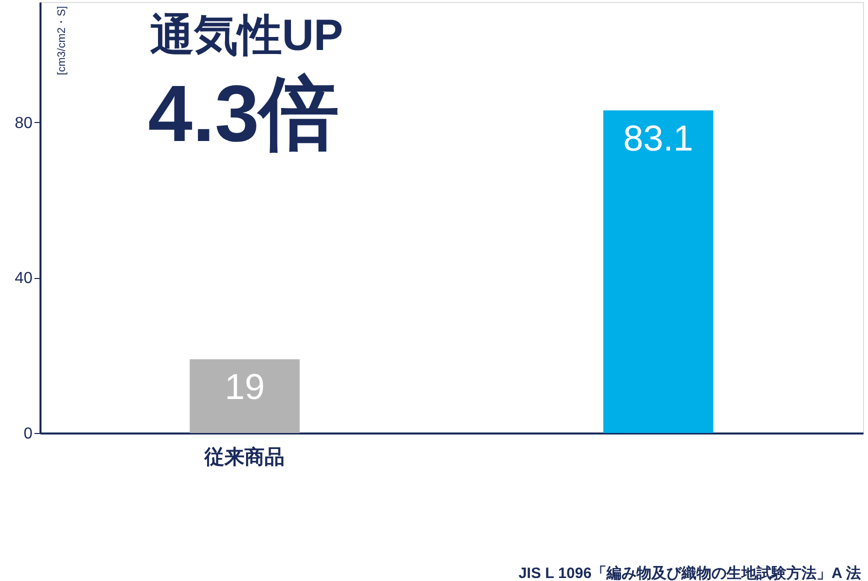 This screenshot has width=868, height=581. What do you see at coordinates (244, 387) in the screenshot?
I see `data-label: 19` at bounding box center [244, 387].